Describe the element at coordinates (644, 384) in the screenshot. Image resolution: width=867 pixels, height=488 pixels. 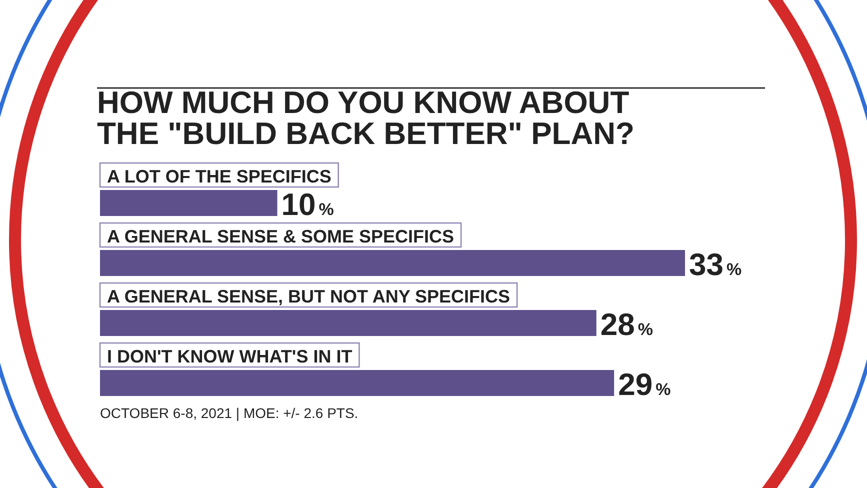
I see `data-label: 29%` at that location.